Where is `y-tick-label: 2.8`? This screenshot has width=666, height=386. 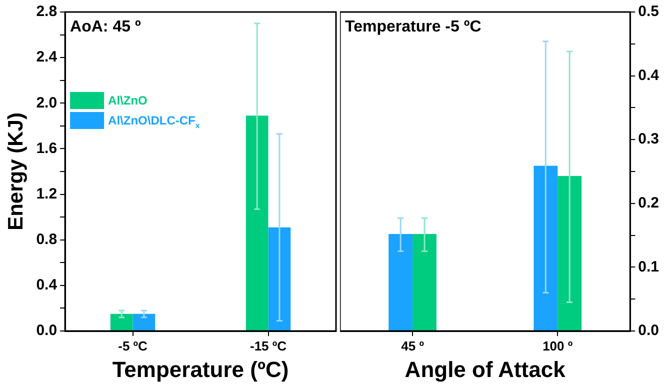
y-tick-label: 2.8 is located at coordinates (47, 11).